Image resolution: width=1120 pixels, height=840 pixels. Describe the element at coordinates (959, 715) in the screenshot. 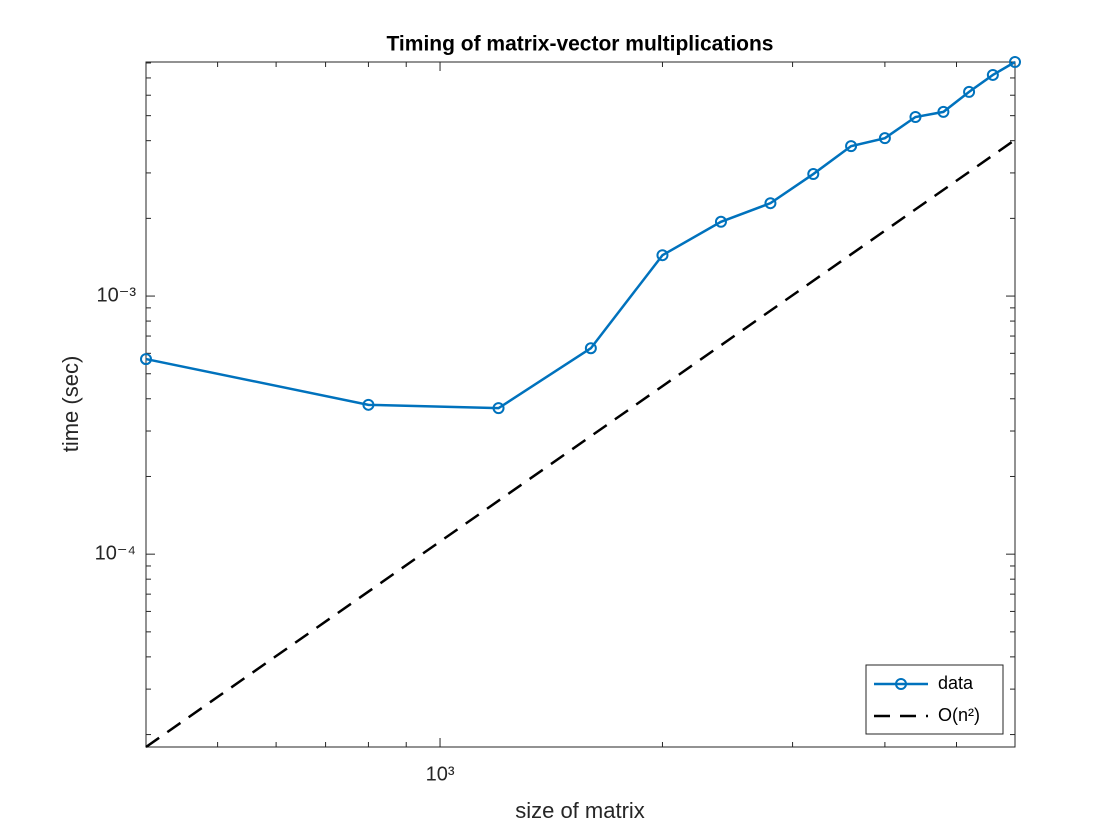

I see `legend-label: O(n²)` at that location.